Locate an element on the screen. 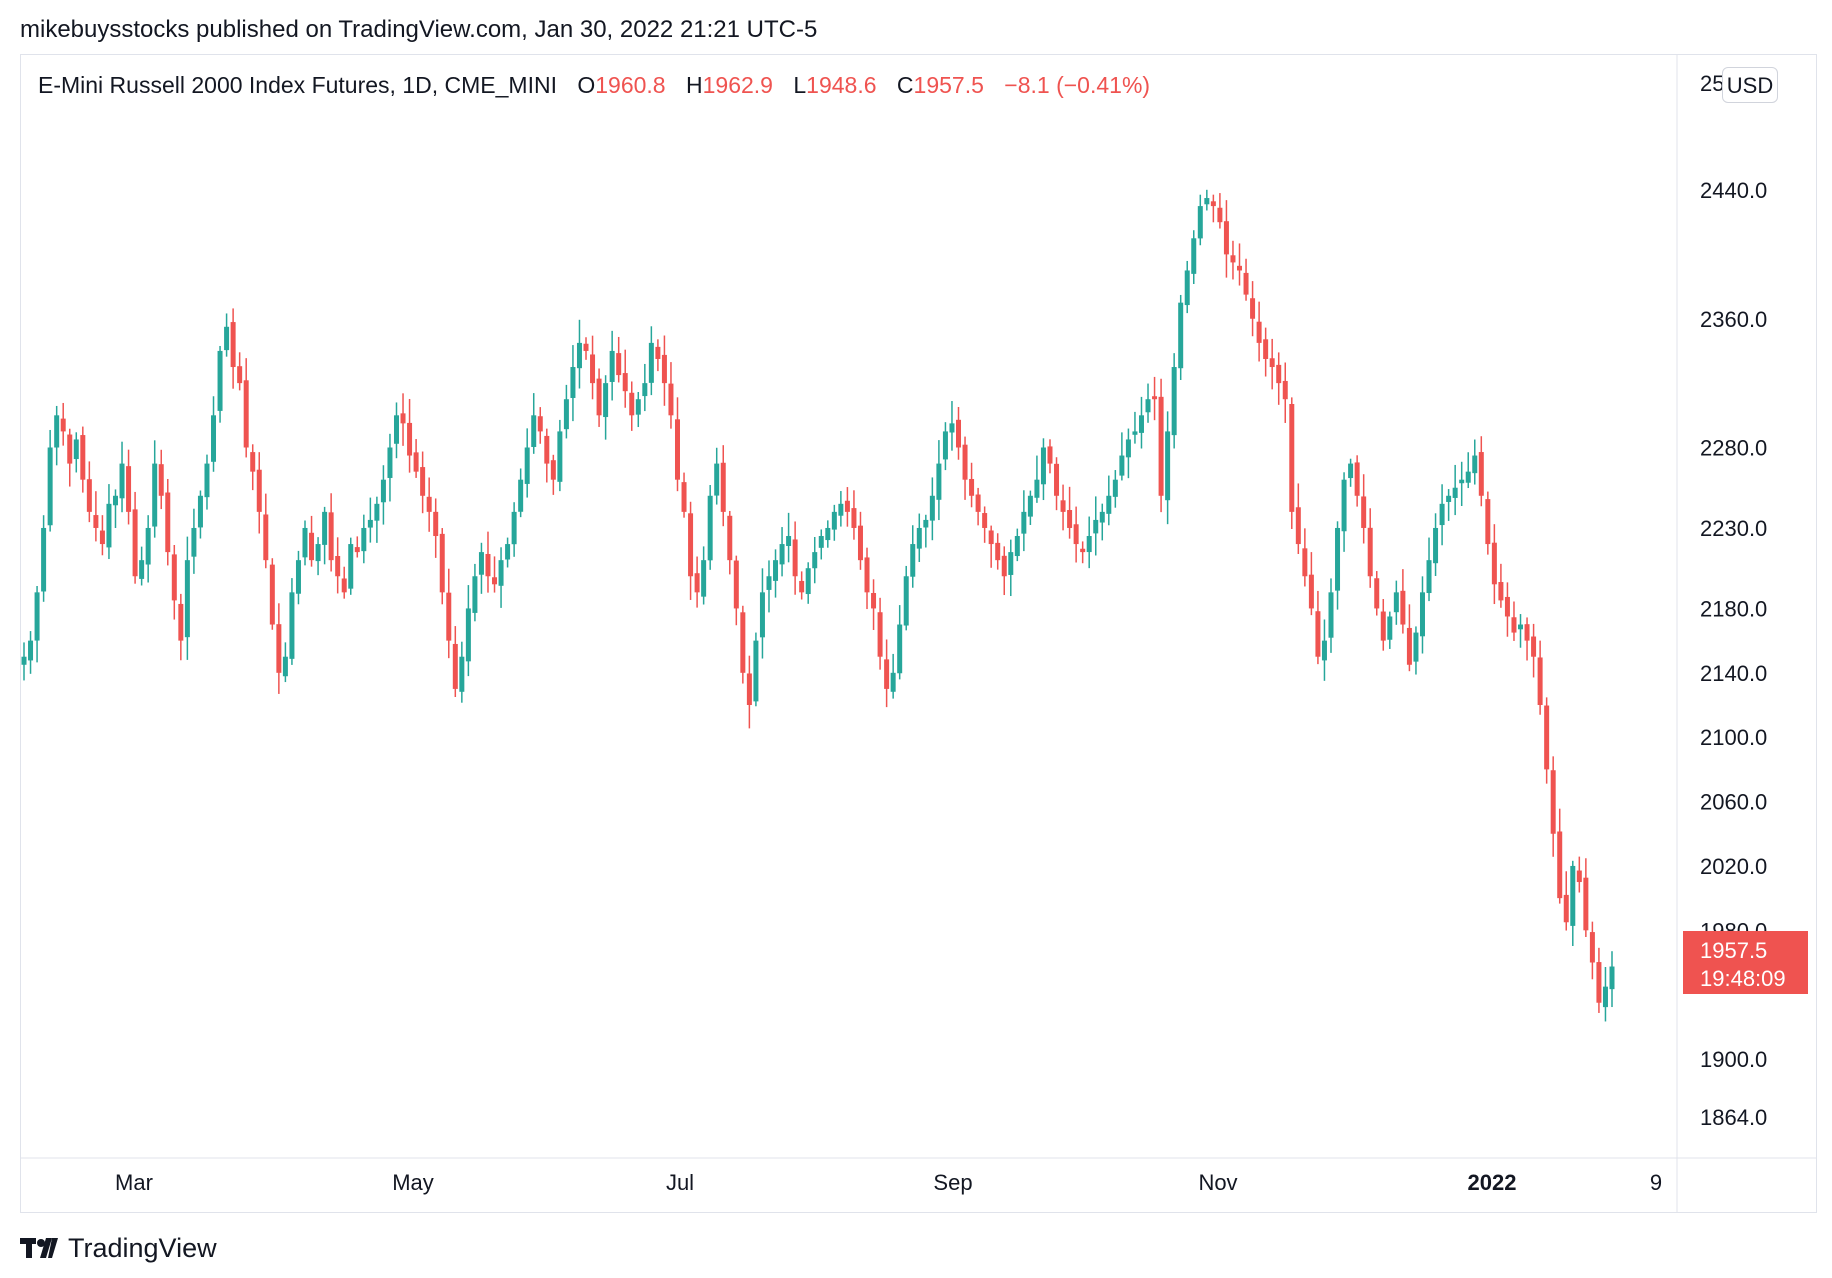 This screenshot has height=1278, width=1832. last-price-tag: 1957.5 19:48:09 is located at coordinates (1745, 962).